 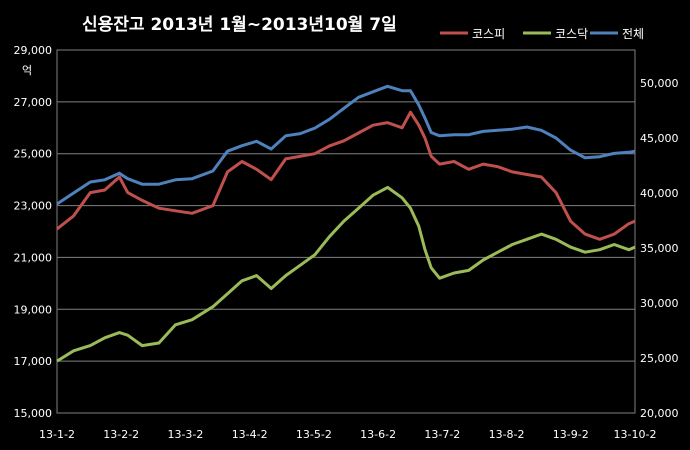 I want to click on x-tick-label: 13-1-2, so click(x=57, y=434).